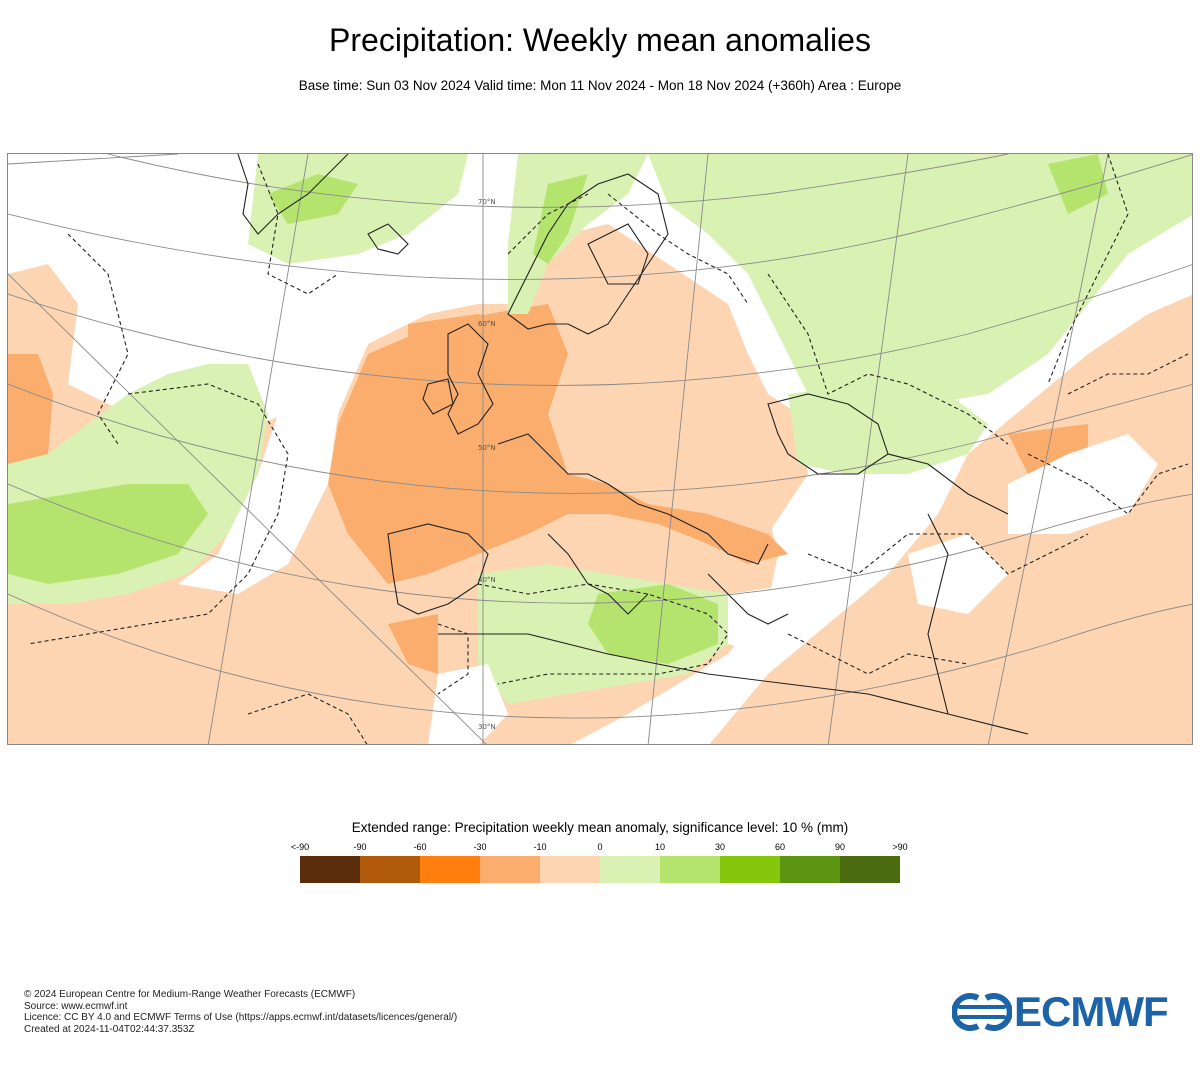 The image size is (1200, 1080). I want to click on wet-mid-central-med, so click(653, 624).